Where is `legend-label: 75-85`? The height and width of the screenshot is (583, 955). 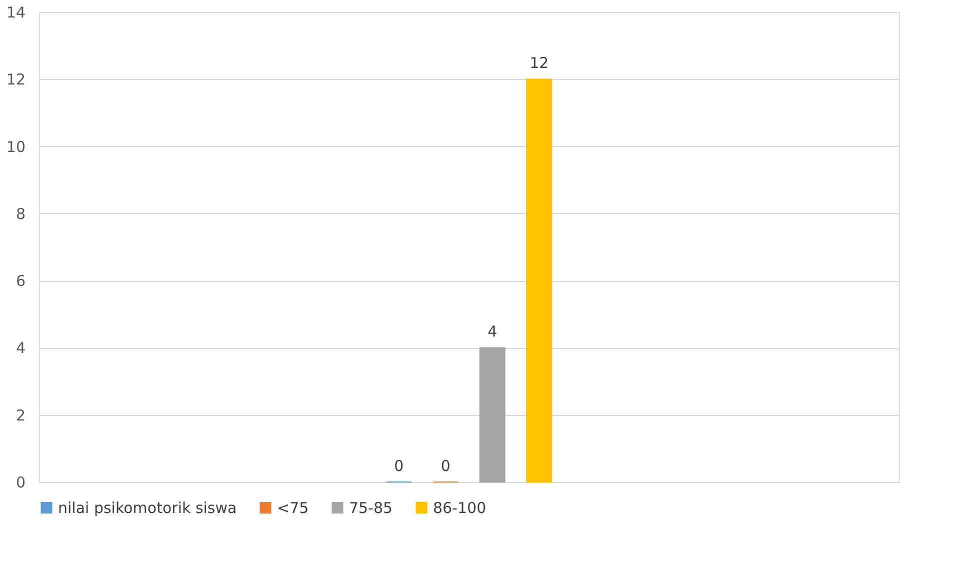
legend-label: 75-85 is located at coordinates (371, 507).